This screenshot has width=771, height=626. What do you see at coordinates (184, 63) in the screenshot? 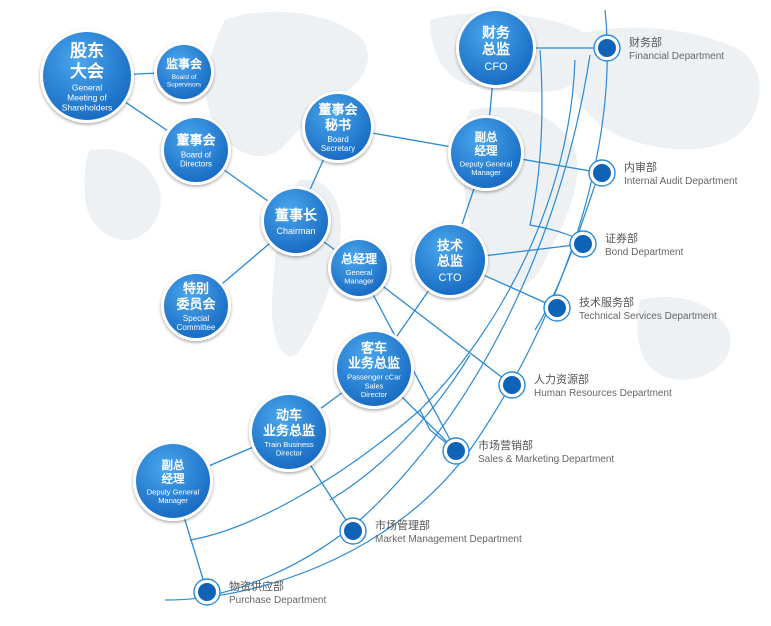
I see `node-title-zh: 监事会` at bounding box center [184, 63].